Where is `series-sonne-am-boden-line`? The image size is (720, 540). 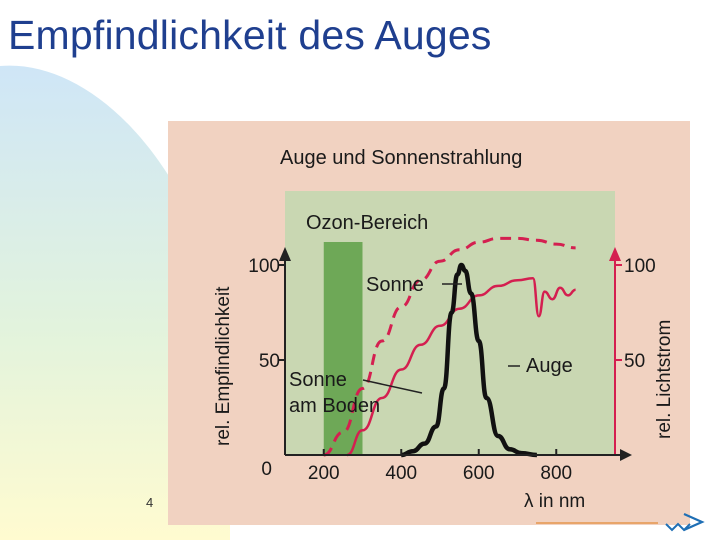 series-sonne-am-boden-line is located at coordinates (461, 367).